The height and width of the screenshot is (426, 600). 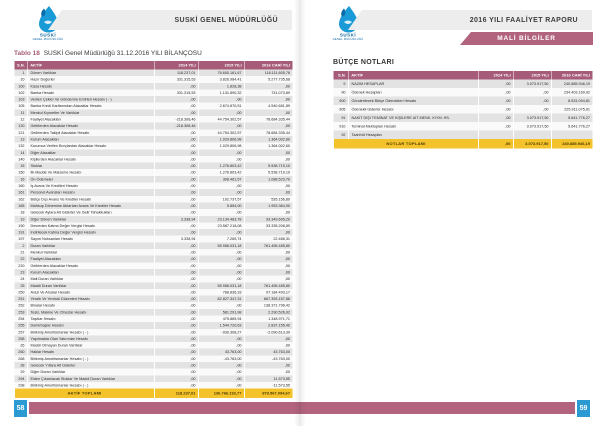 What do you see at coordinates (91, 292) in the screenshot?
I see `account-name-cell: Arazi Ve Arsalar Hesabı` at bounding box center [91, 292].